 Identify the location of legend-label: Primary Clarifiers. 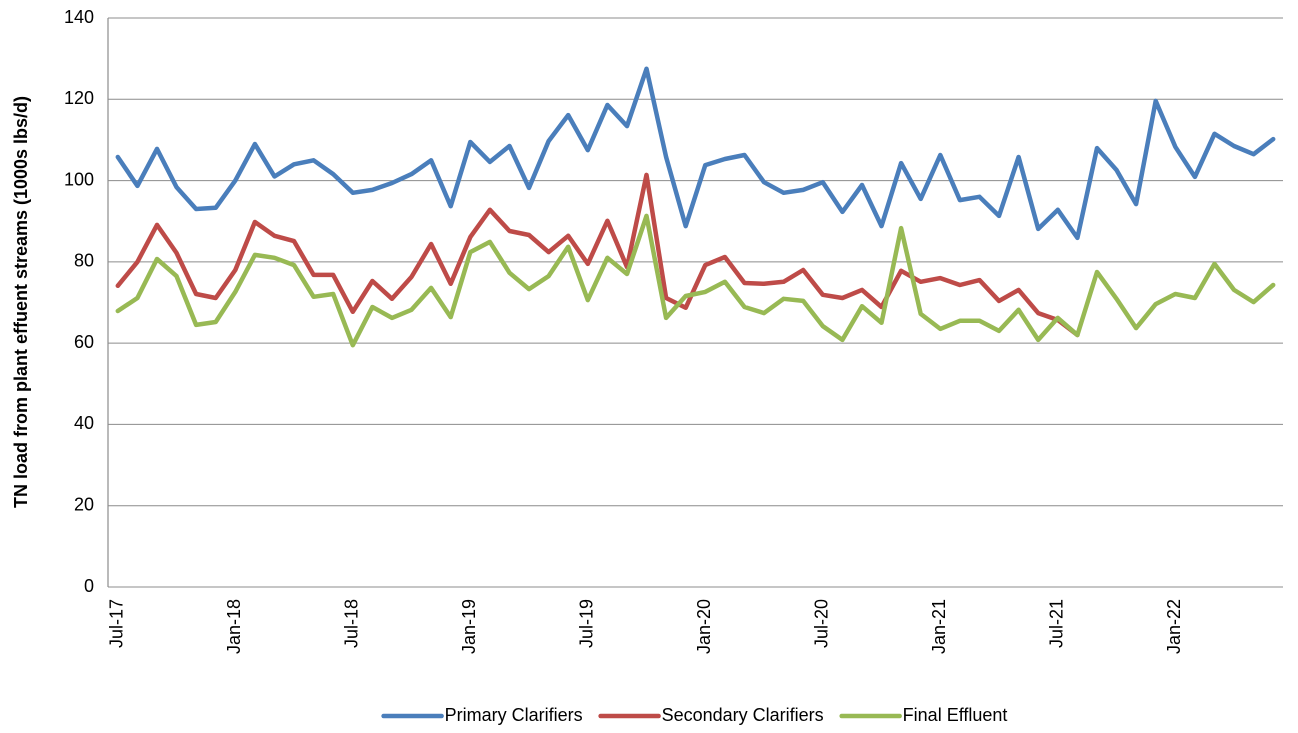
(514, 715).